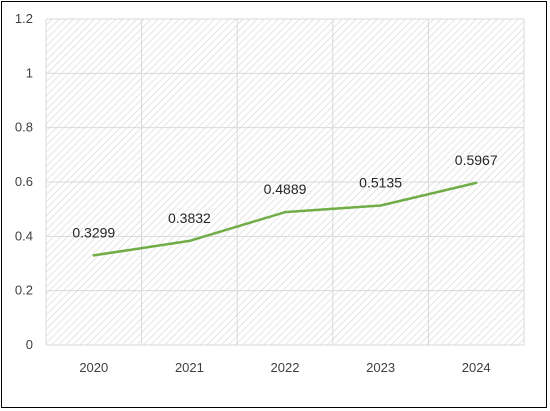 Image resolution: width=550 pixels, height=411 pixels. What do you see at coordinates (29, 344) in the screenshot?
I see `y-tick-label: 0` at bounding box center [29, 344].